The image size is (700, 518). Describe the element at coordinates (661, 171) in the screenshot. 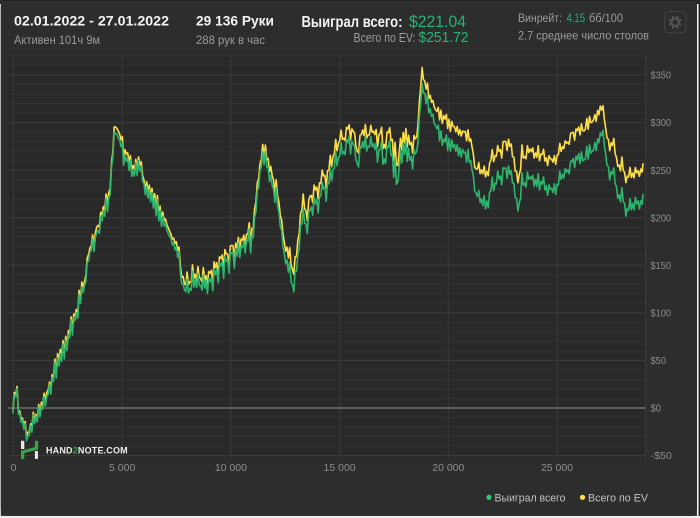

I see `svg-text: $250` at that location.